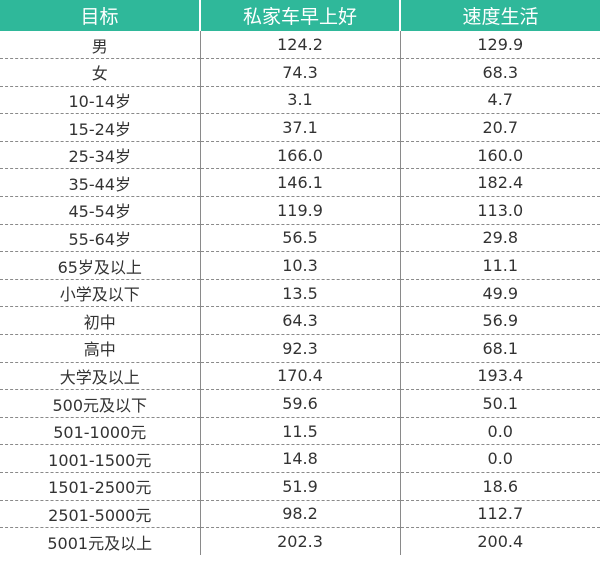 The image size is (600, 585). Describe the element at coordinates (100, 431) in the screenshot. I see `cell-target: 501-1000元` at that location.